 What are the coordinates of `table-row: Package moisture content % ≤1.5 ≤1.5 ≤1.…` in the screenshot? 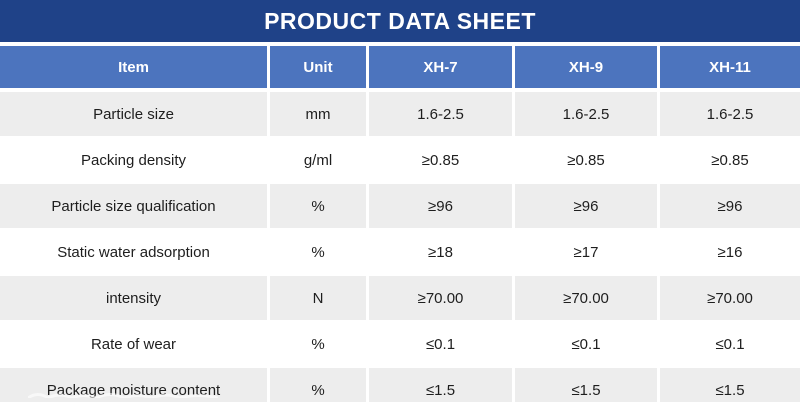 It's located at (400, 385).